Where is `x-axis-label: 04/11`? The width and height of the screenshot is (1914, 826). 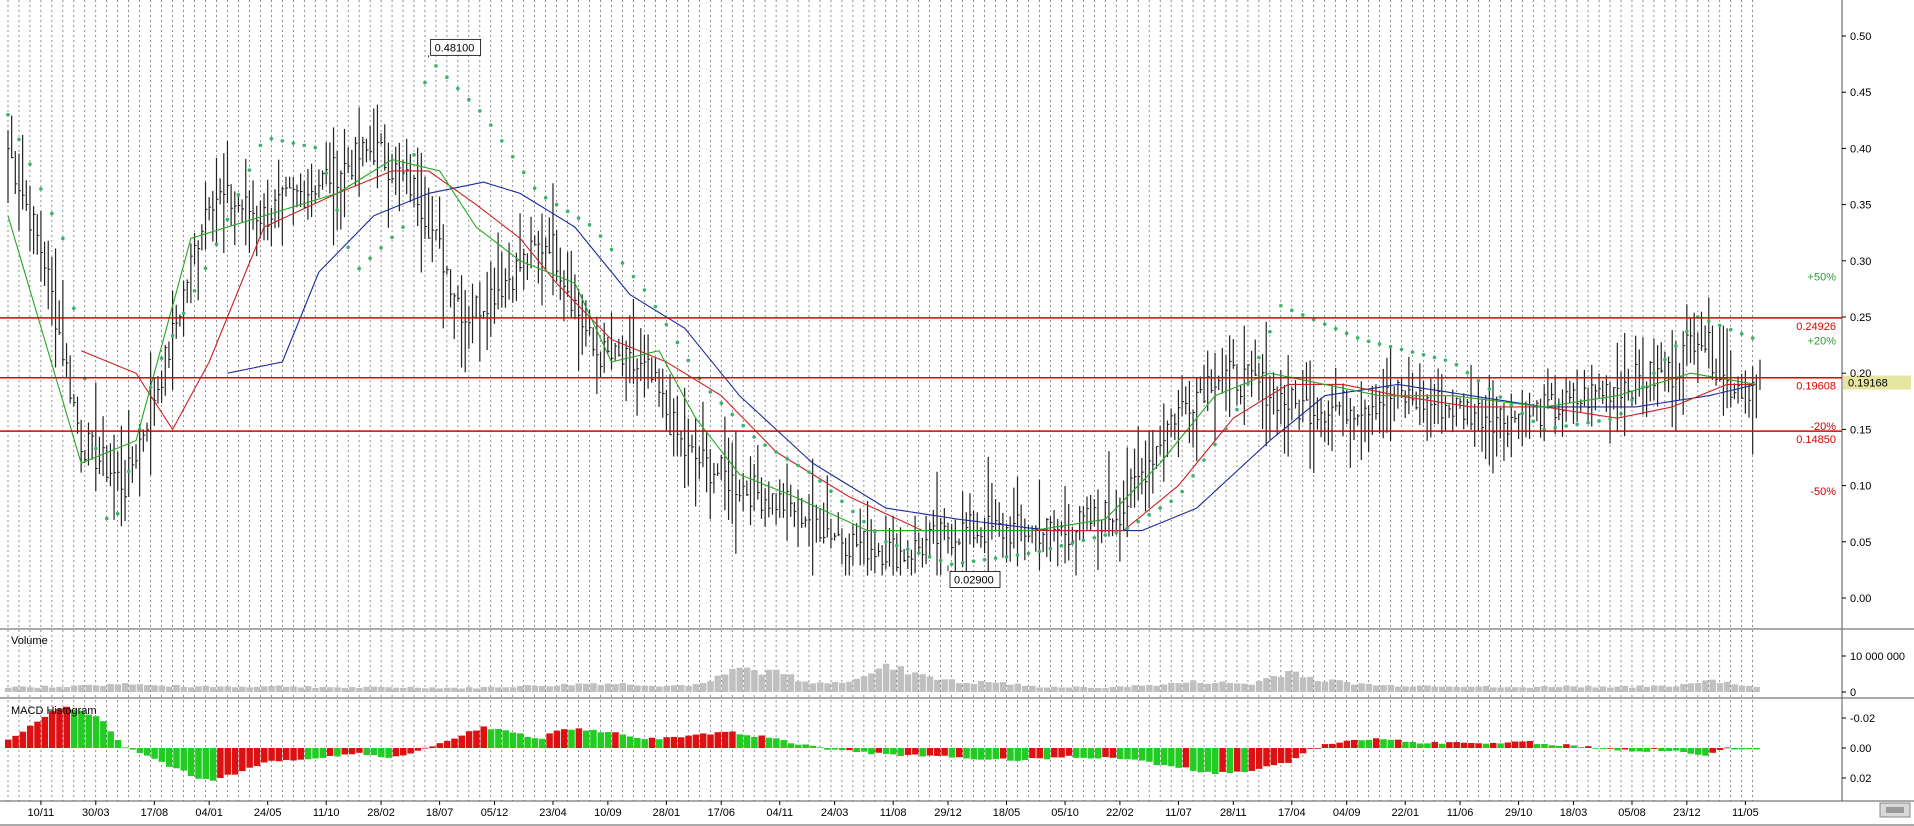 x-axis-label: 04/11 is located at coordinates (779, 813).